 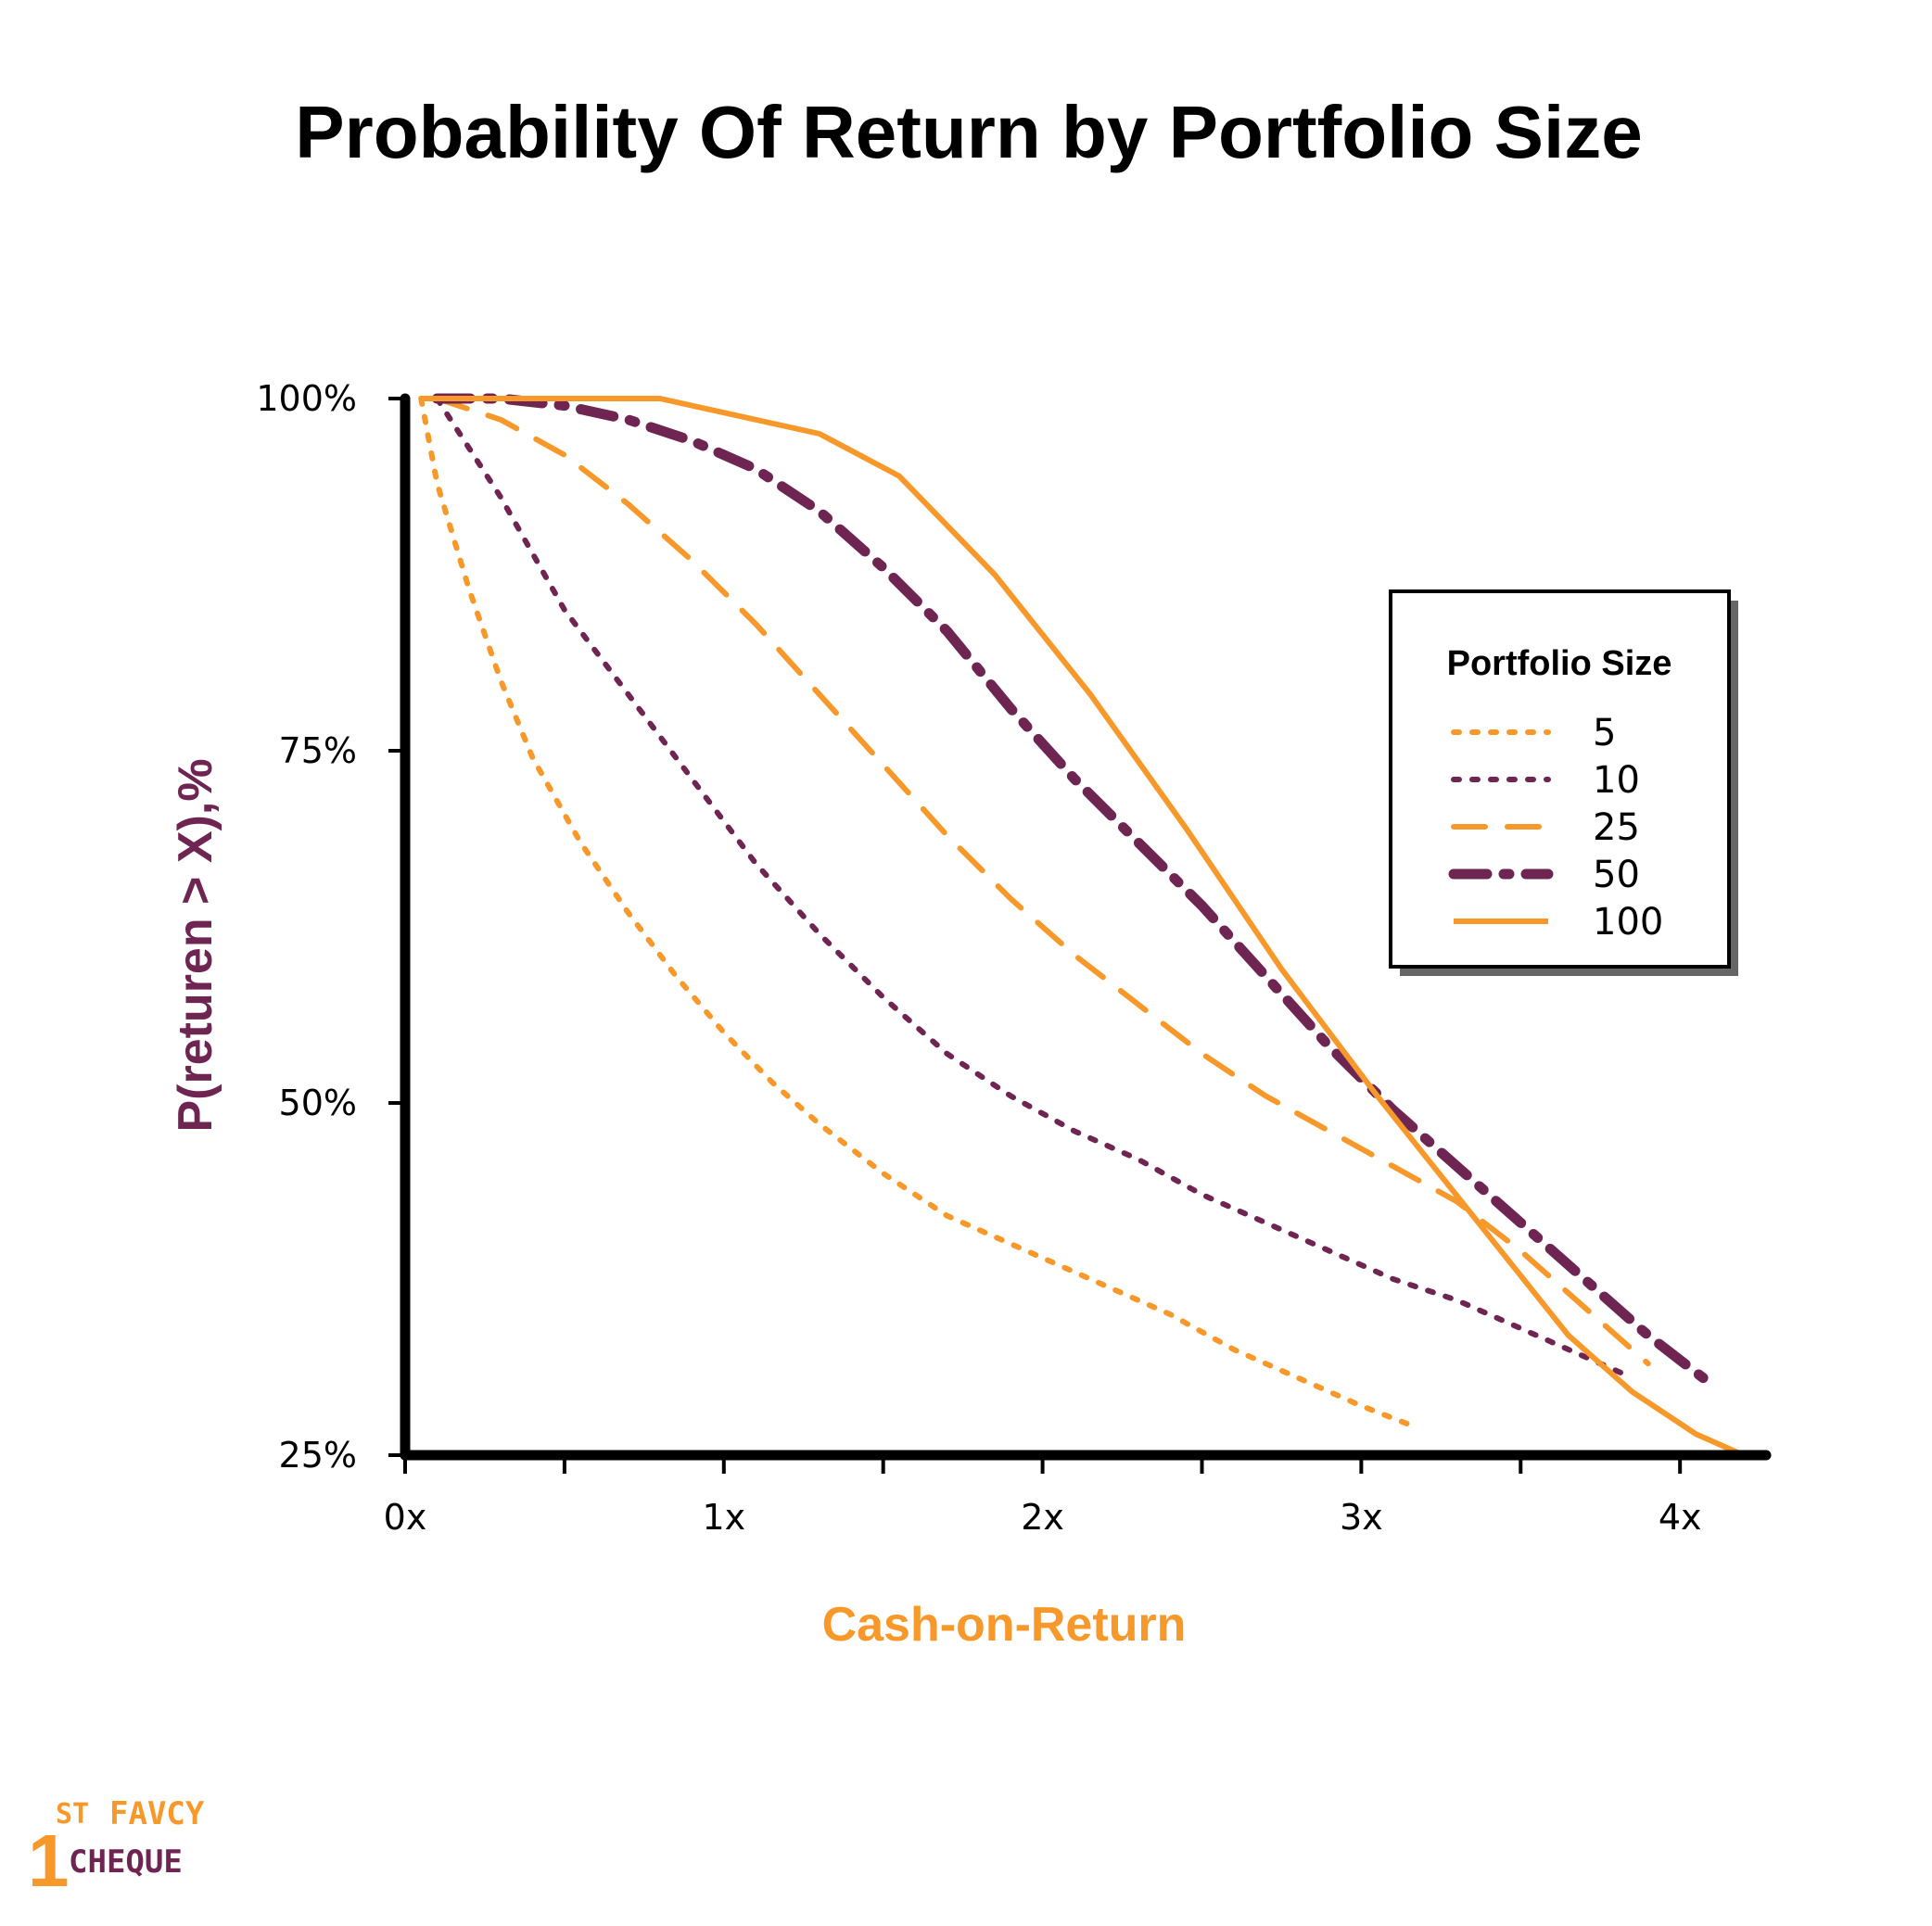 I want to click on legend-label-5: 5, so click(x=1604, y=733).